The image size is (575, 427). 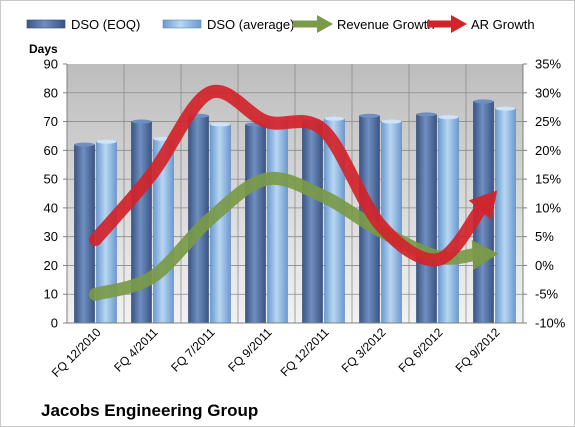 What do you see at coordinates (250, 24) in the screenshot?
I see `legend-label-dso-average: DSO (average)` at bounding box center [250, 24].